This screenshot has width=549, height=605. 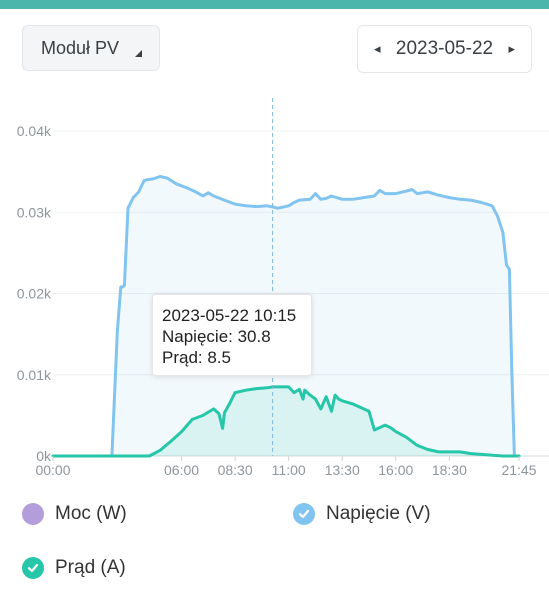 I want to click on tooltip-time: 2023-05-22 10:15, so click(x=229, y=315).